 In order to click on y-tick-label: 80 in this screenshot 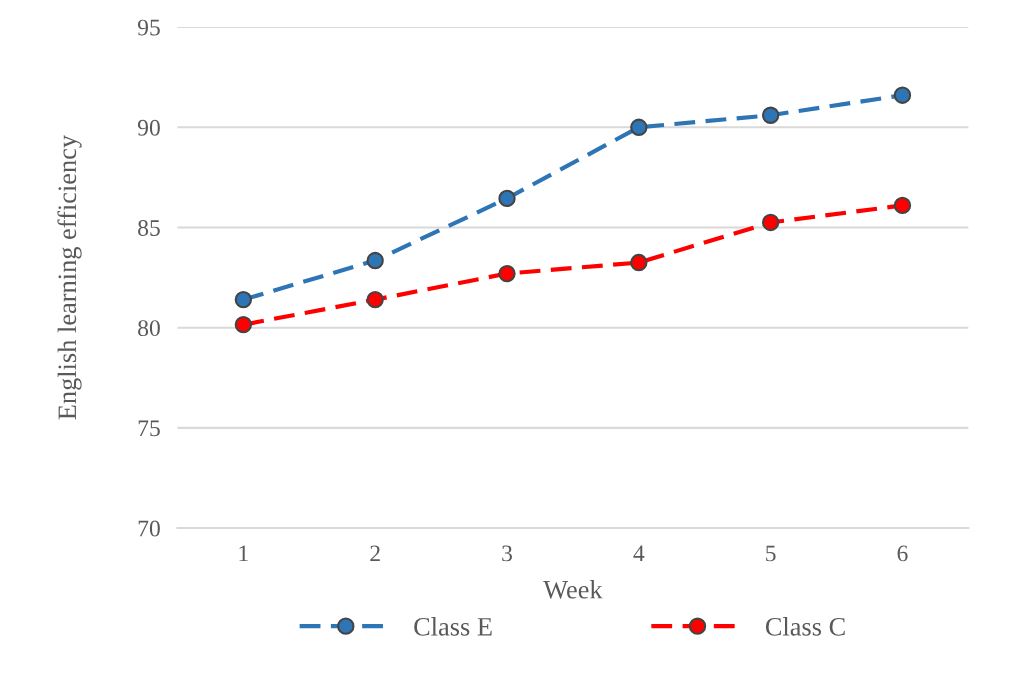, I will do `click(149, 328)`.